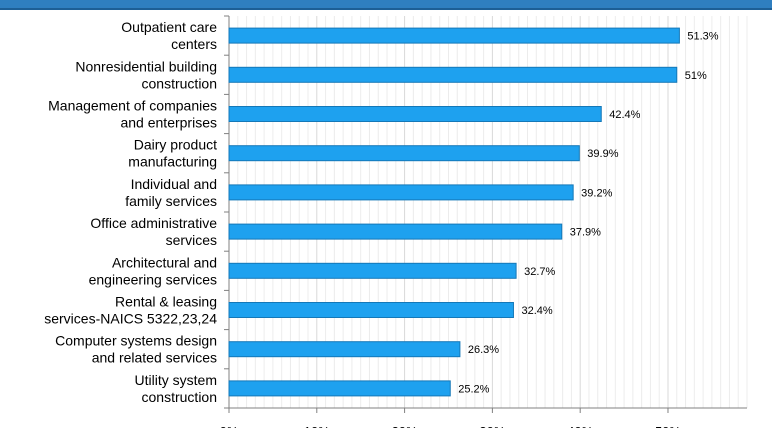 Image resolution: width=772 pixels, height=428 pixels. Describe the element at coordinates (169, 27) in the screenshot. I see `category-label: Outpatient care` at that location.